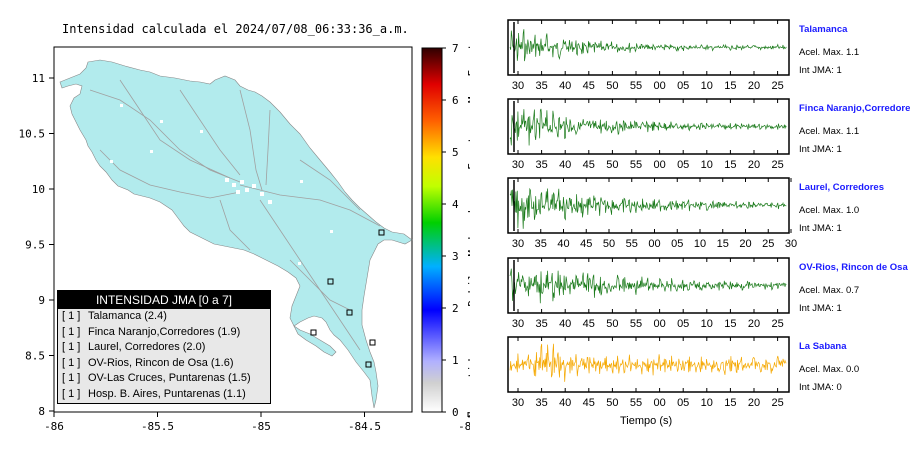 Image resolution: width=910 pixels, height=460 pixels. Describe the element at coordinates (161, 362) in the screenshot. I see `legend-item-label: OV-Rios, Rincon de Osa (1.6)` at that location.